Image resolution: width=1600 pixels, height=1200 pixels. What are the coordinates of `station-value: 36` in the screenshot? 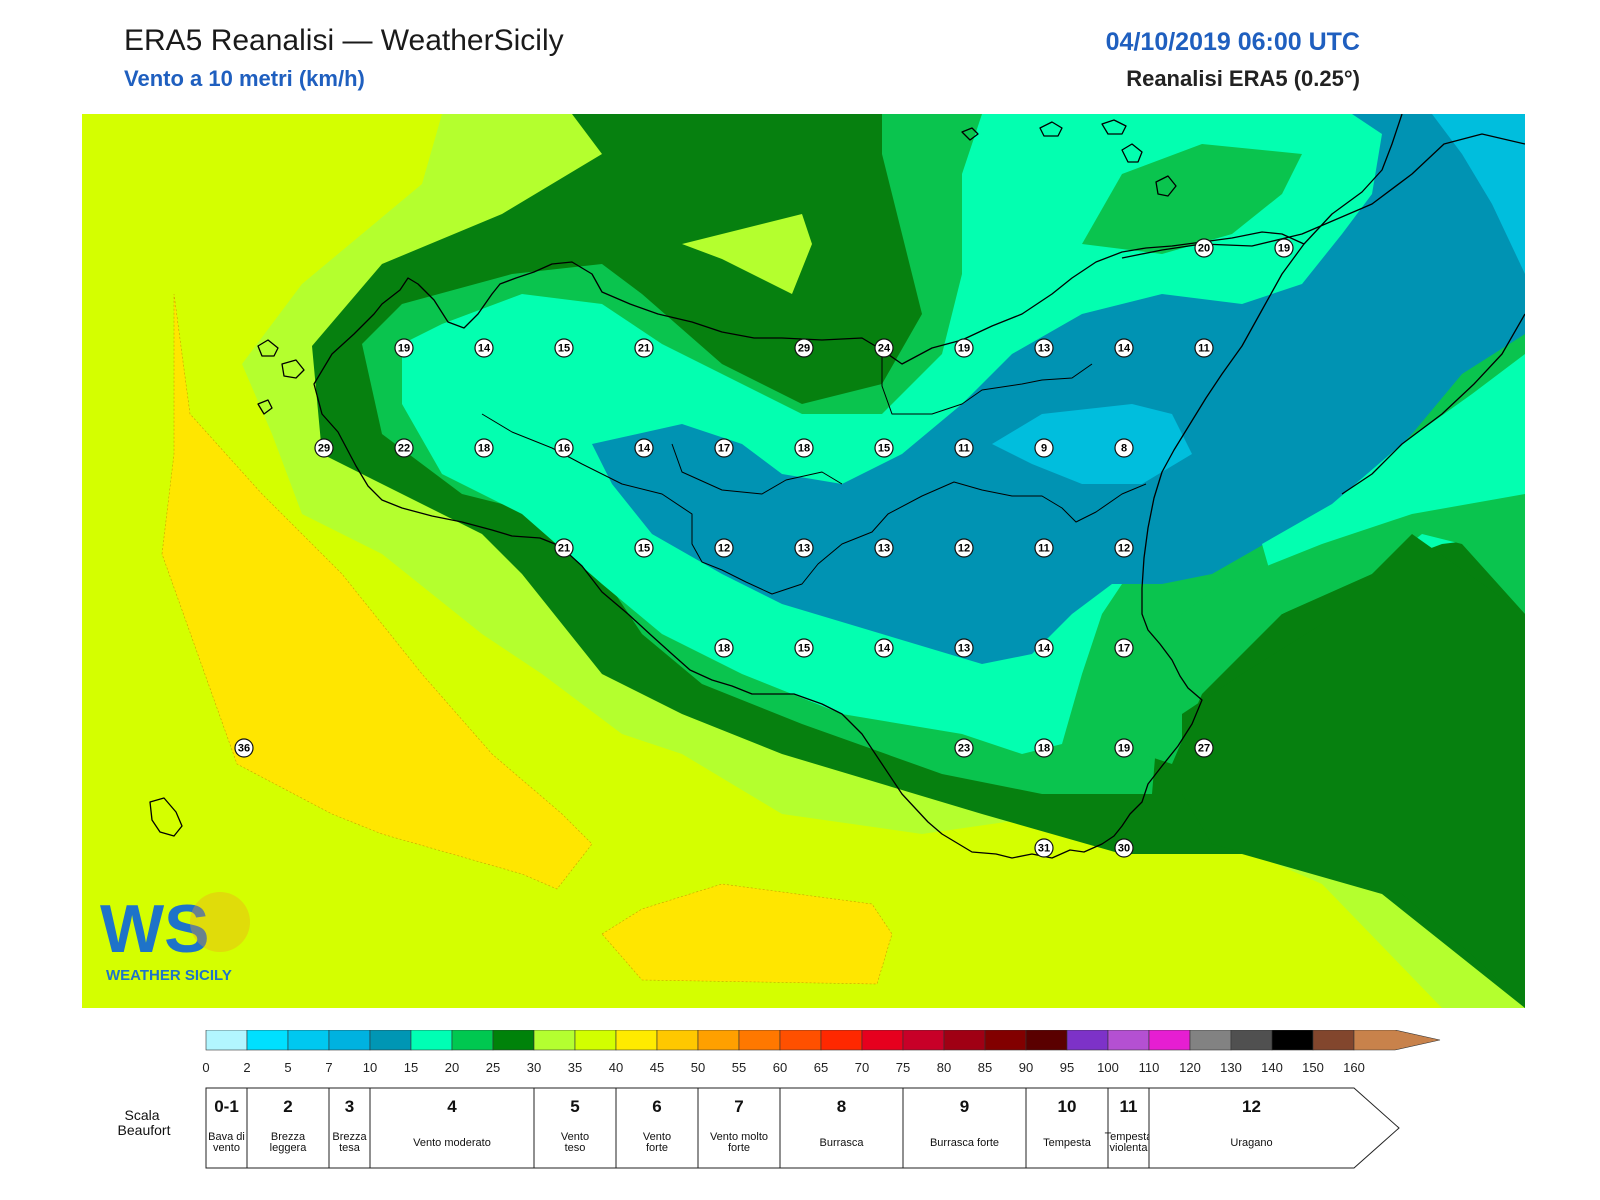 It's located at (244, 749).